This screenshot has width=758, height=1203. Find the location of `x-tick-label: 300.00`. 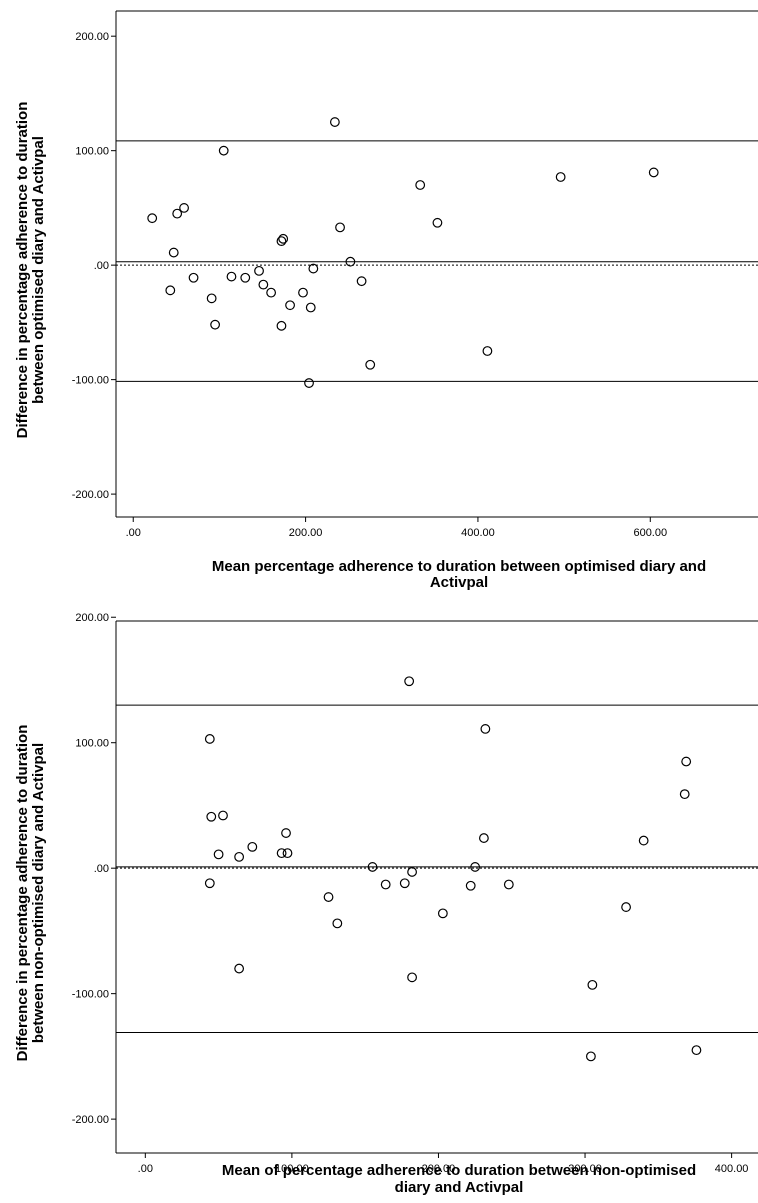

x-tick-label: 300.00 is located at coordinates (585, 1169).